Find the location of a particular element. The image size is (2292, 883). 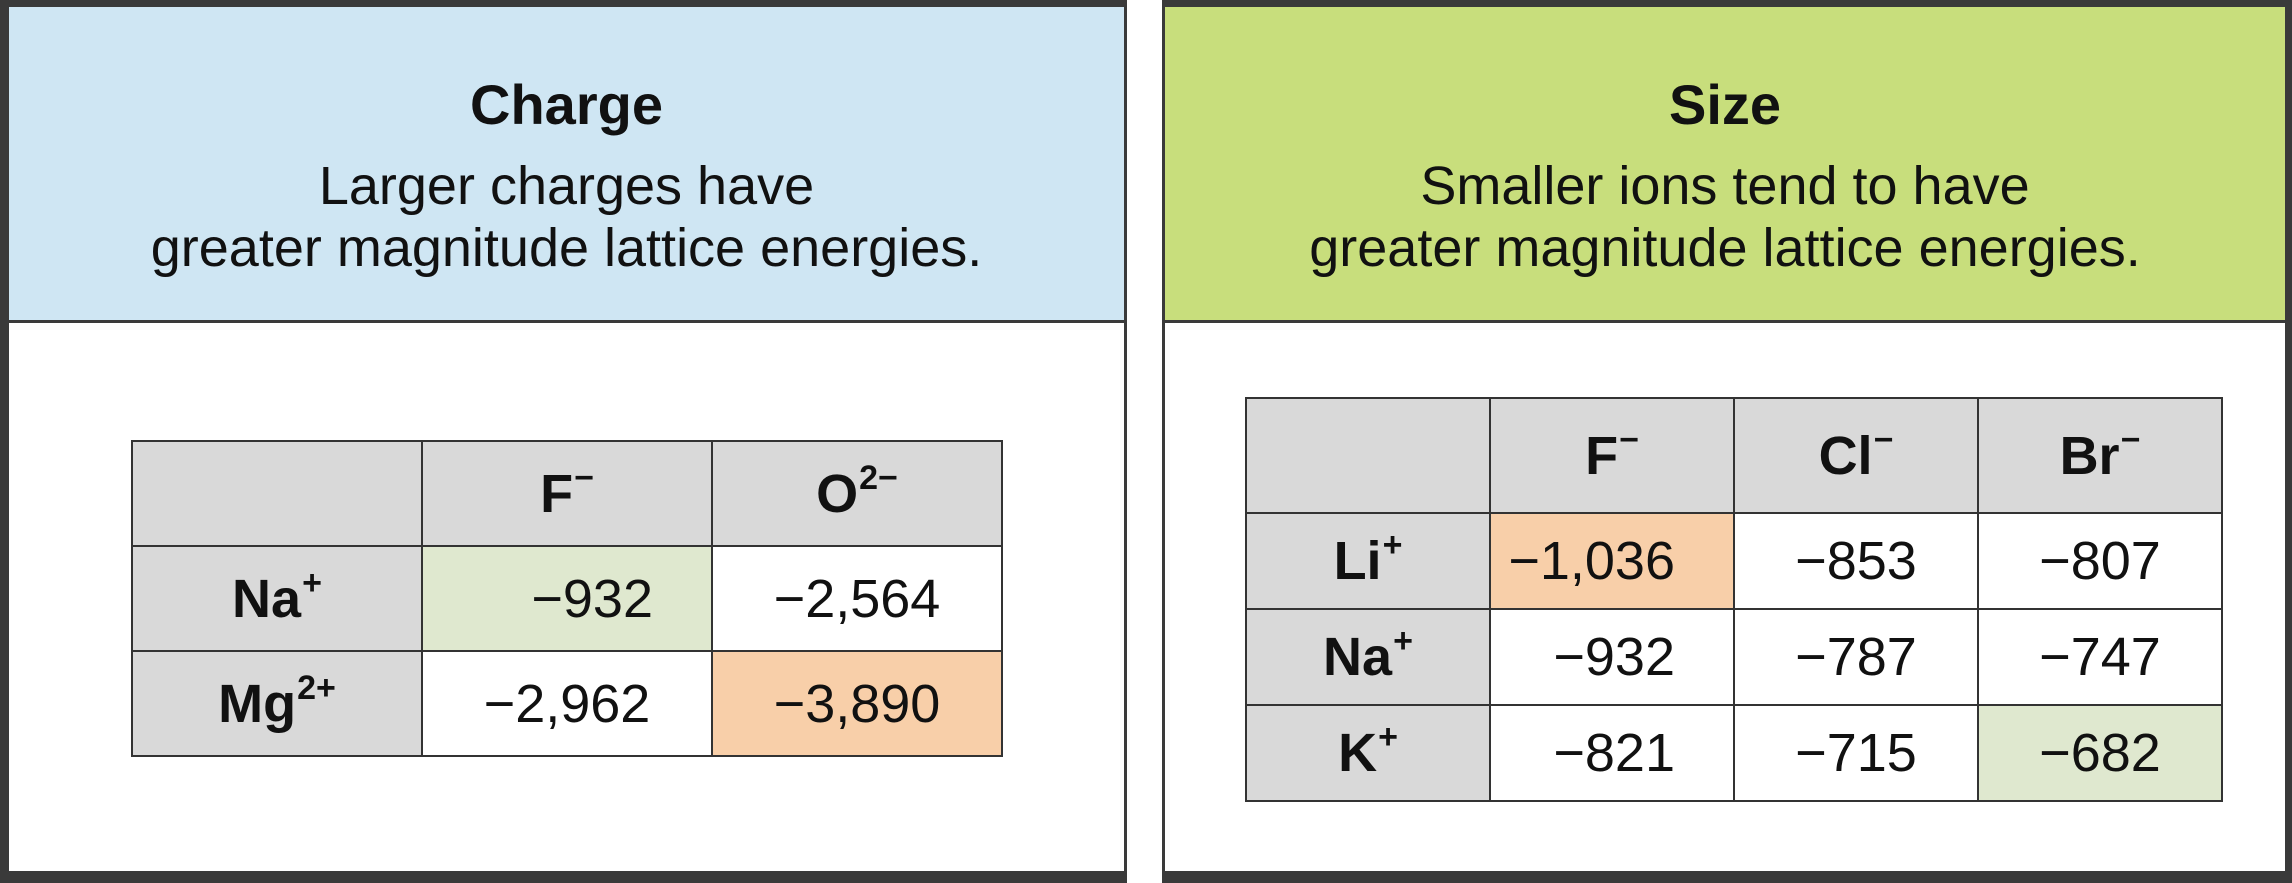

row-header-potassium: K+ is located at coordinates (1368, 753).